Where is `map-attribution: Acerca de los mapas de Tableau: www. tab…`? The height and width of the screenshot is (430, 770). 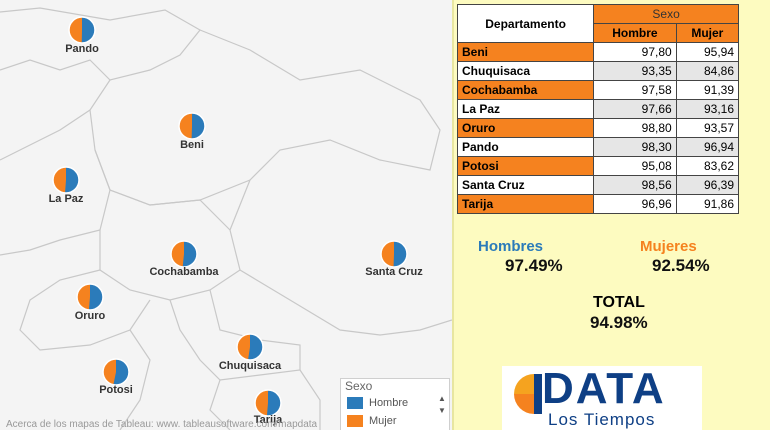
map-attribution: Acerca de los mapas de Tableau: www. tab… is located at coordinates (162, 424).